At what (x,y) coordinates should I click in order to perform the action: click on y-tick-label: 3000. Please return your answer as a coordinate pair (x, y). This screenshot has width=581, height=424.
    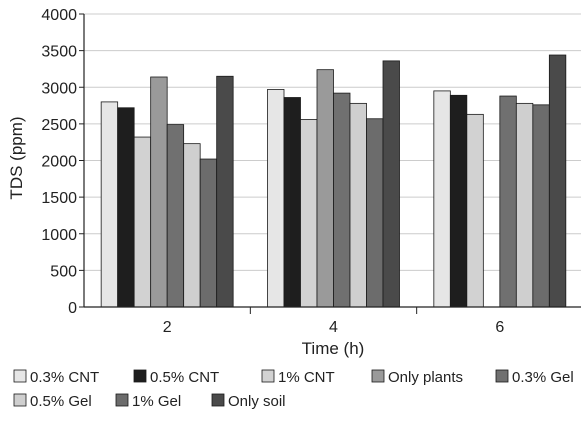
    Looking at the image, I should click on (59, 88).